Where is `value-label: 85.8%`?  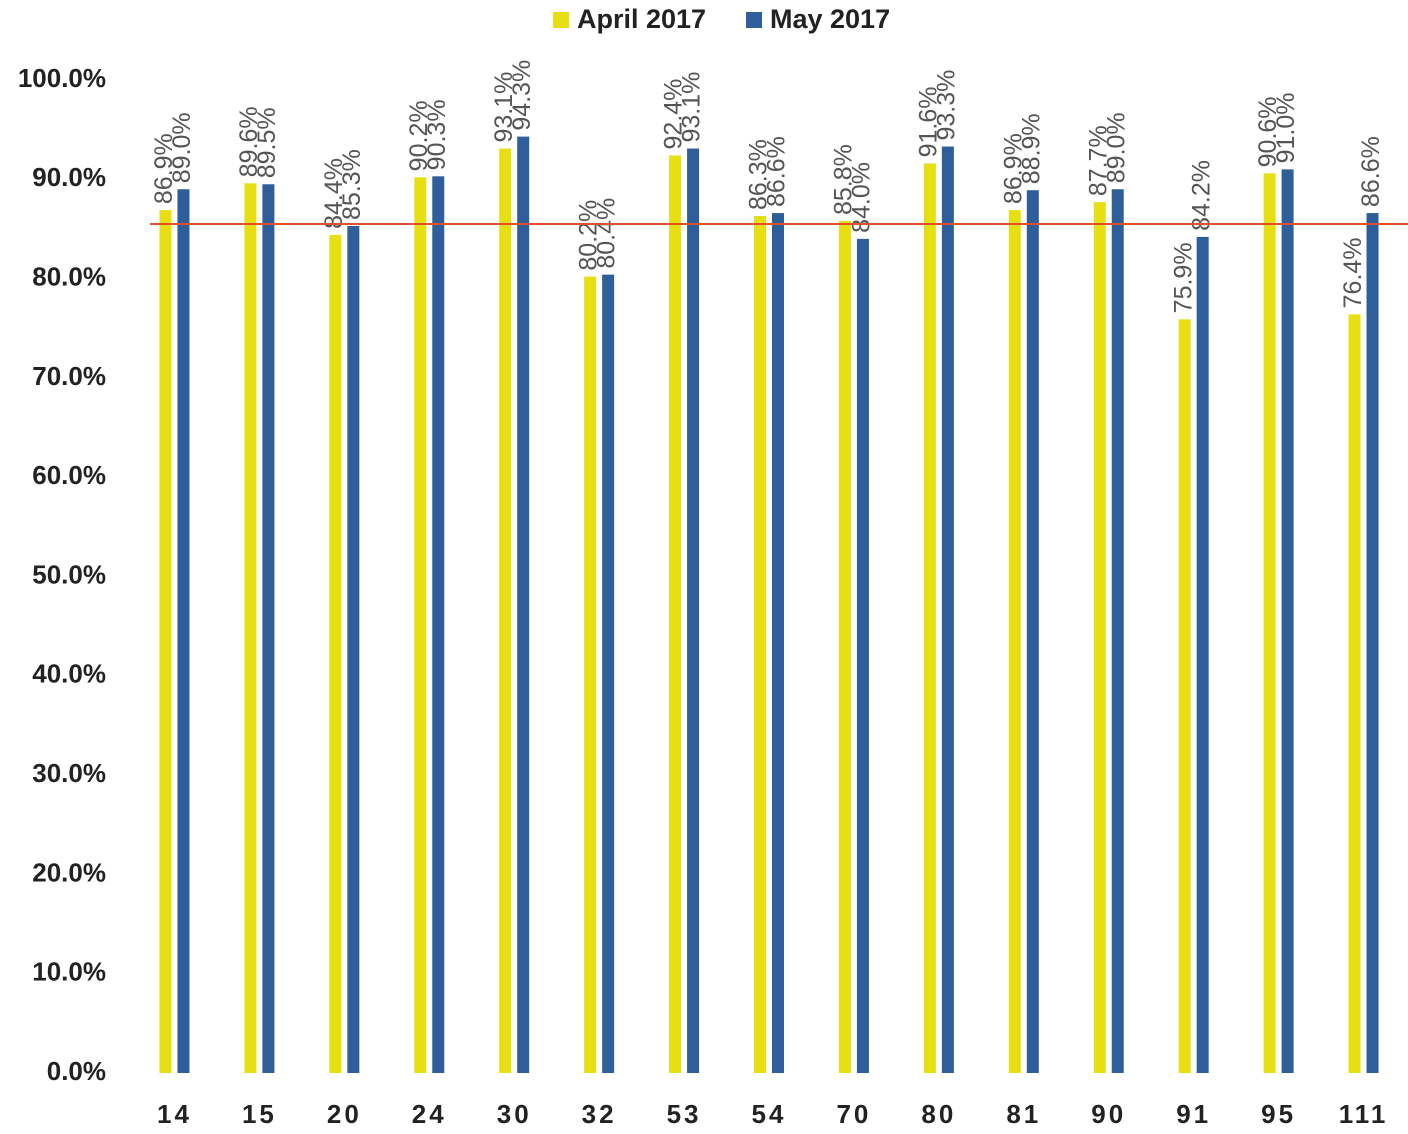
value-label: 85.8% is located at coordinates (844, 179).